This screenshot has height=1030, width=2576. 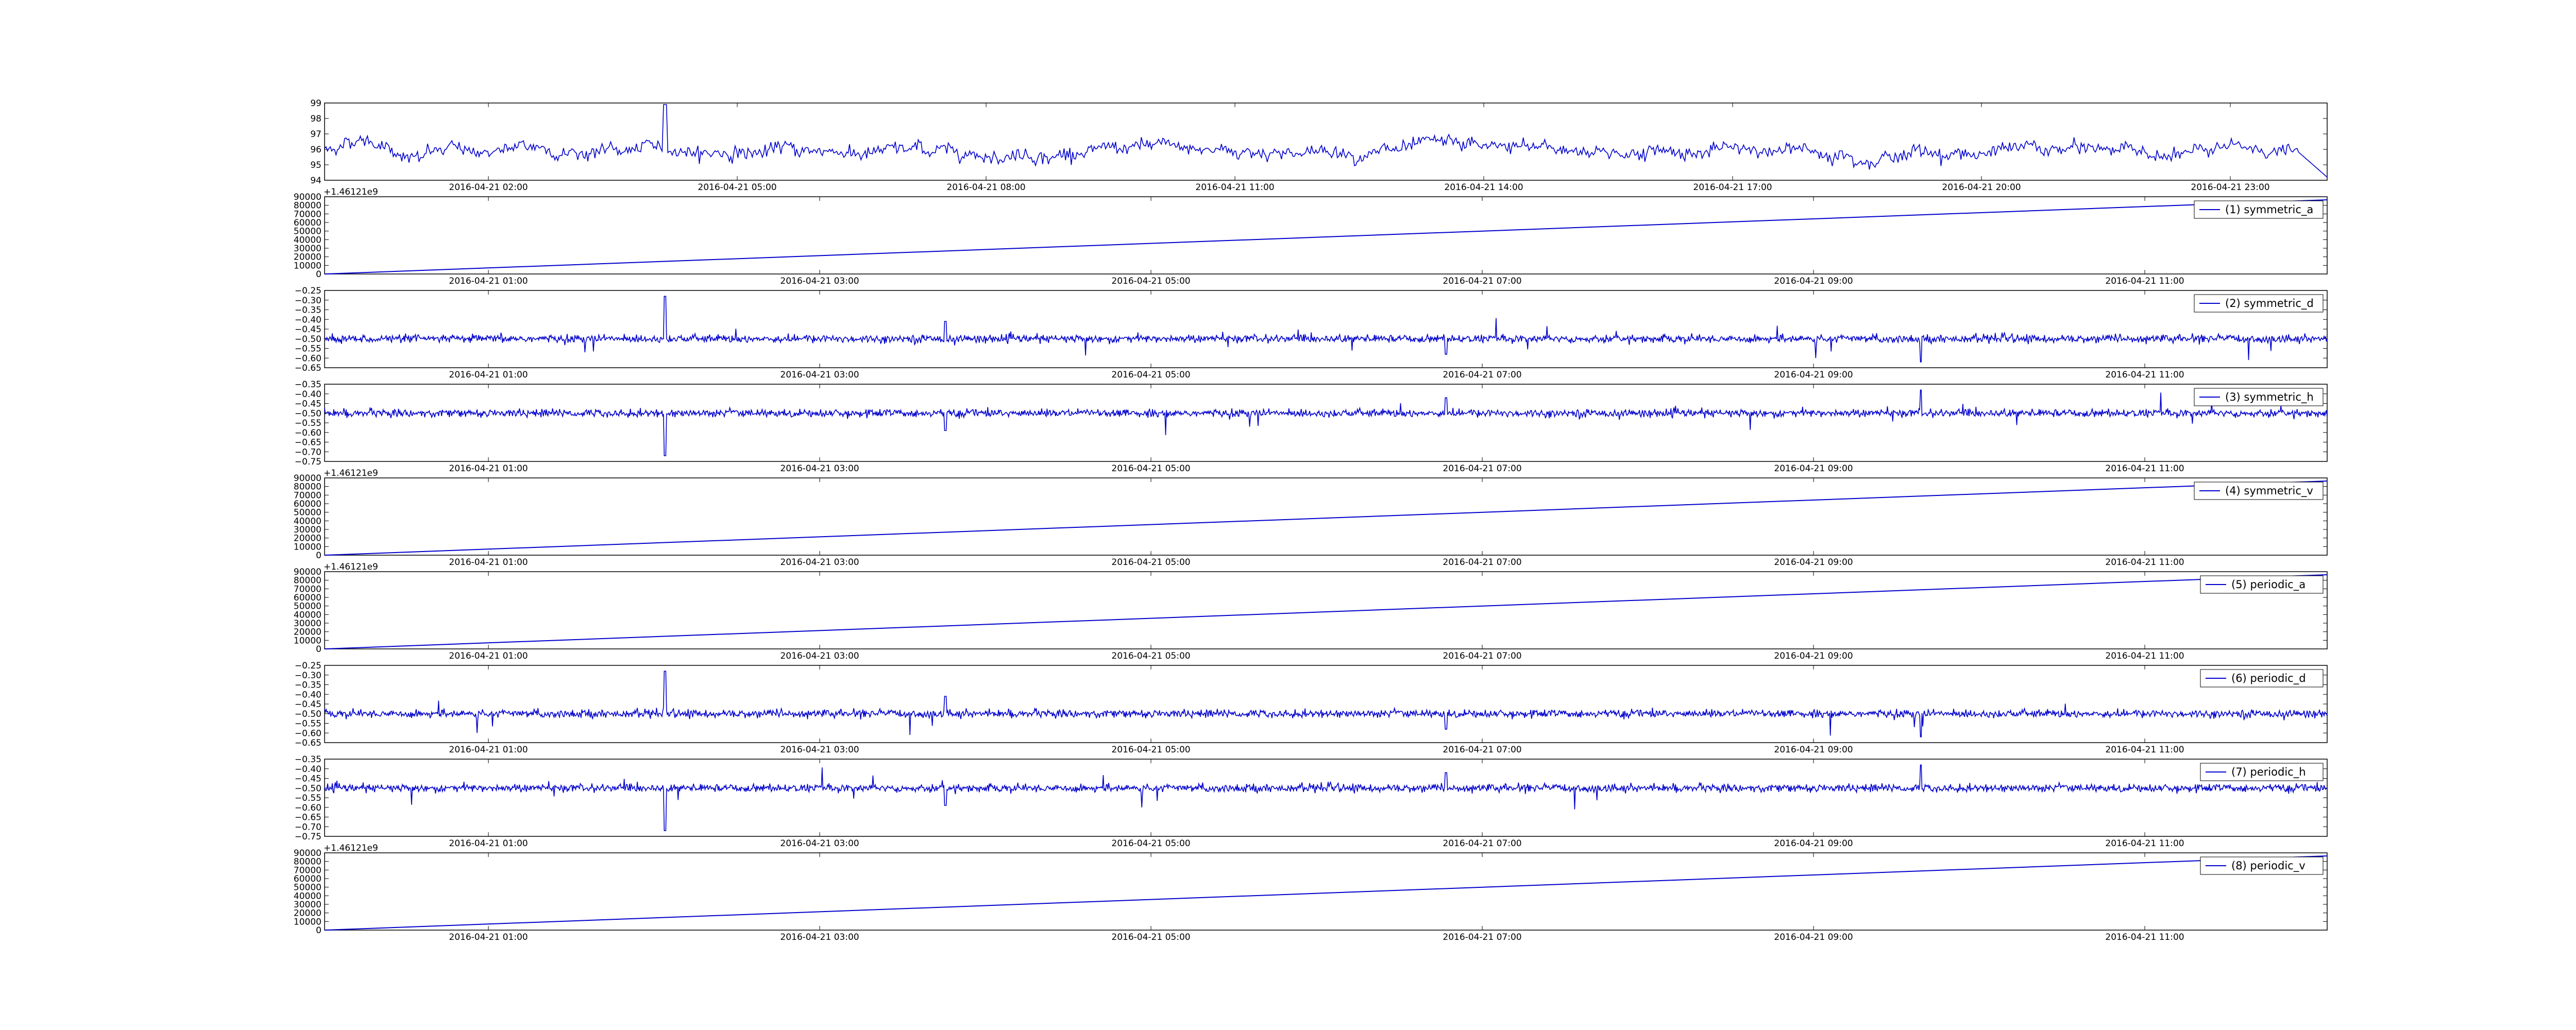 I want to click on y-tick-label: 98, so click(x=315, y=119).